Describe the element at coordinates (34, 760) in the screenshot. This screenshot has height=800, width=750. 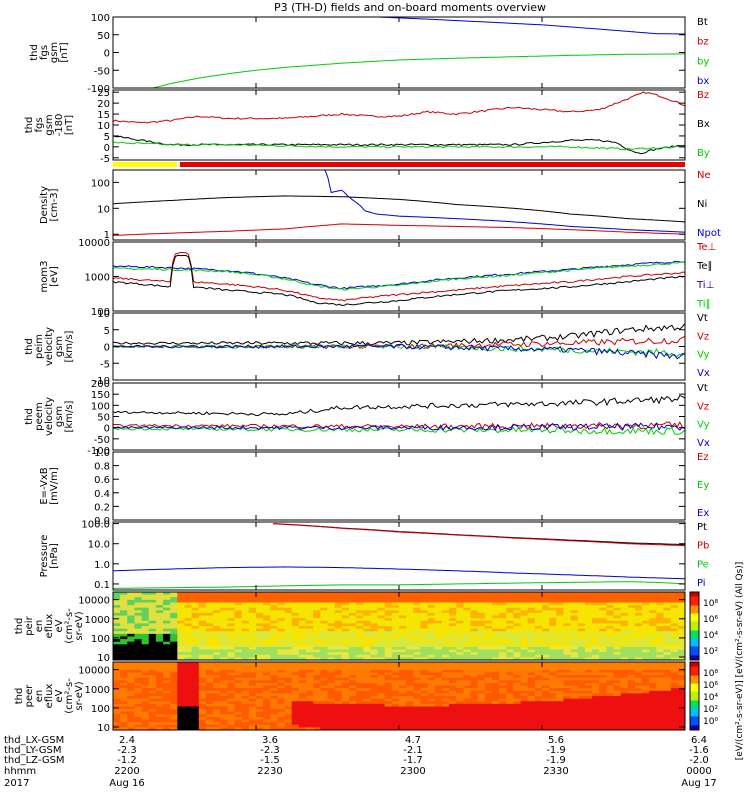
I see `xaxis-row-label: thd_LZ-GSM` at that location.